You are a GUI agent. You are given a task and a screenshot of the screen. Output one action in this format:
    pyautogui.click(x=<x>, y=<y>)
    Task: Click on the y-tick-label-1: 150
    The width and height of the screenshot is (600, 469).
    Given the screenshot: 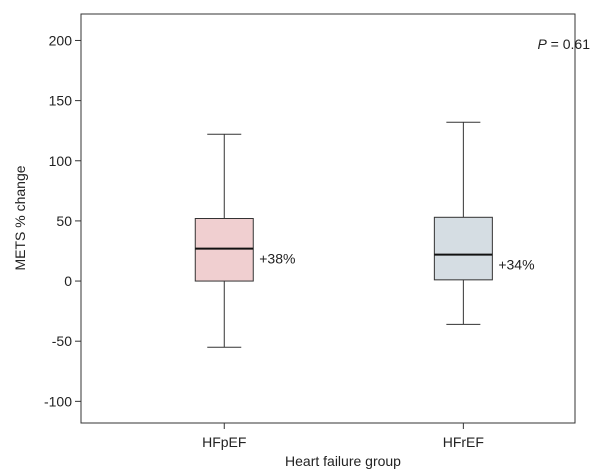 What is the action you would take?
    pyautogui.click(x=61, y=101)
    